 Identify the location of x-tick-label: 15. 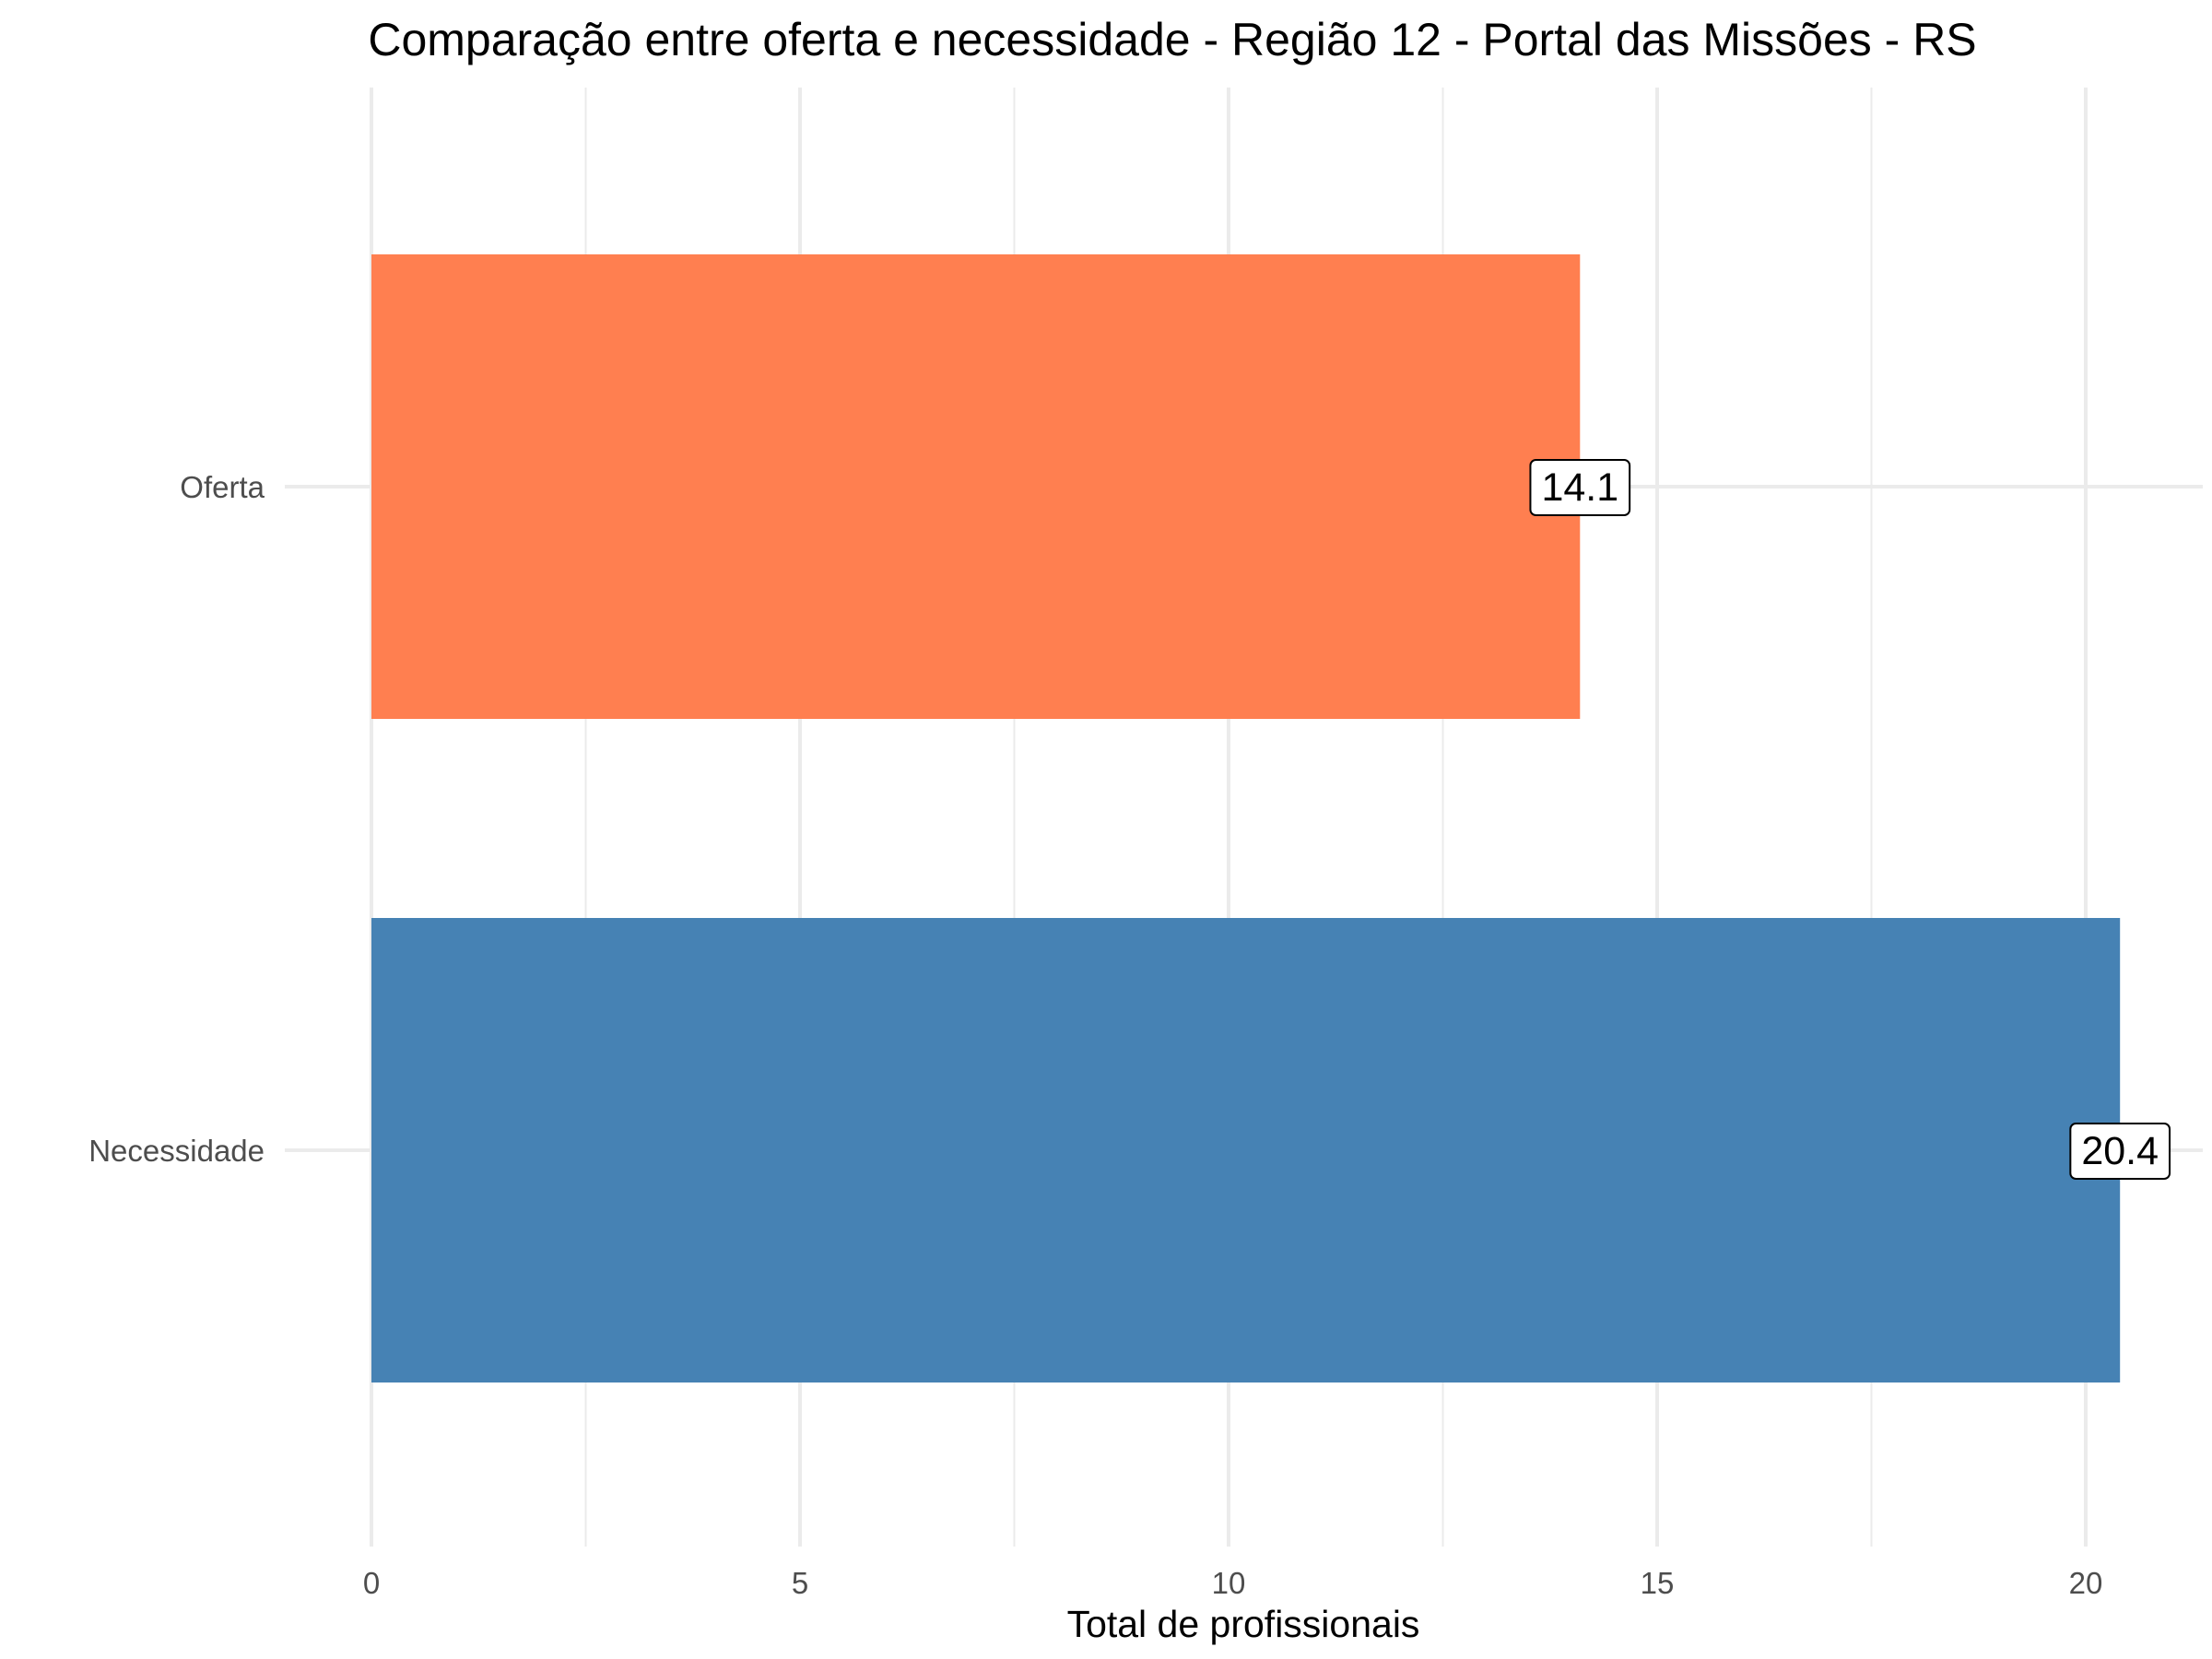
(1658, 1583).